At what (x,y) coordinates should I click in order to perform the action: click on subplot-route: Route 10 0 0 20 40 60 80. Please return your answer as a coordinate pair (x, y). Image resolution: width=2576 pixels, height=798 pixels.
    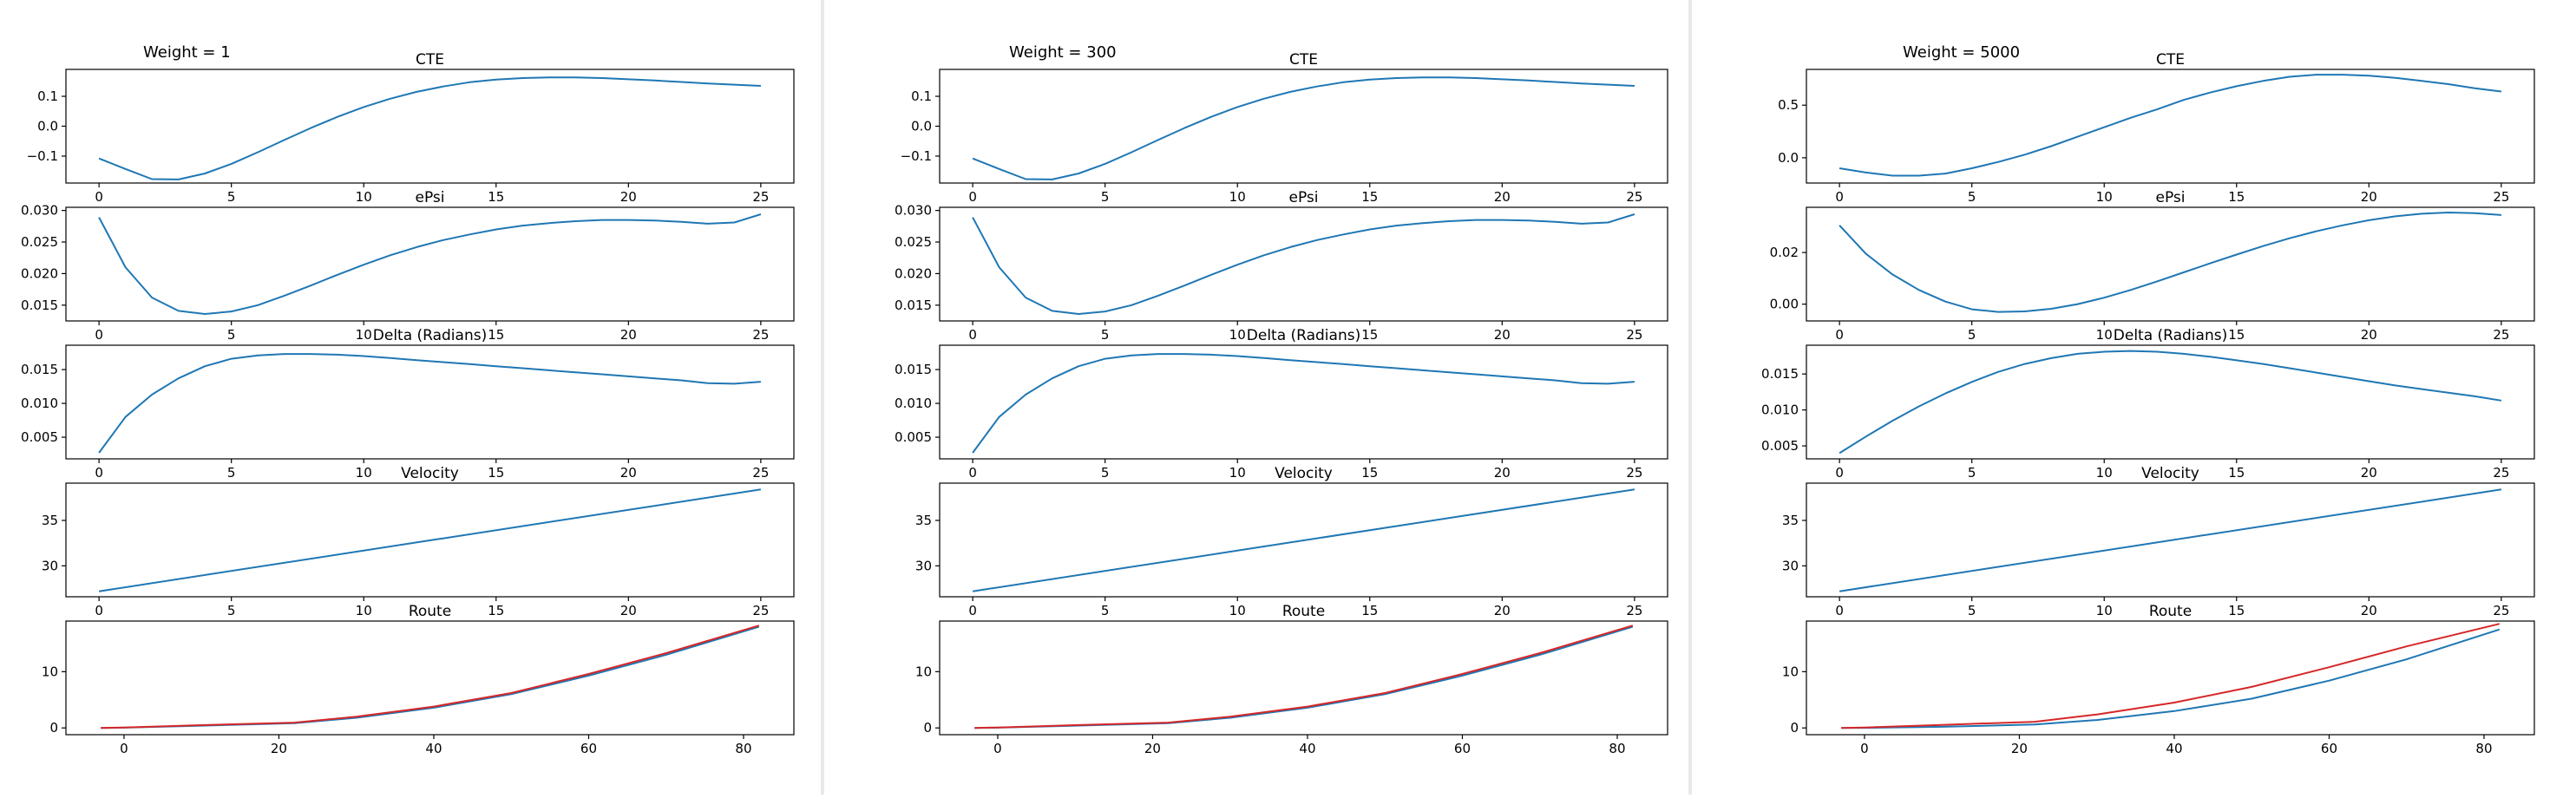
    Looking at the image, I should click on (2158, 679).